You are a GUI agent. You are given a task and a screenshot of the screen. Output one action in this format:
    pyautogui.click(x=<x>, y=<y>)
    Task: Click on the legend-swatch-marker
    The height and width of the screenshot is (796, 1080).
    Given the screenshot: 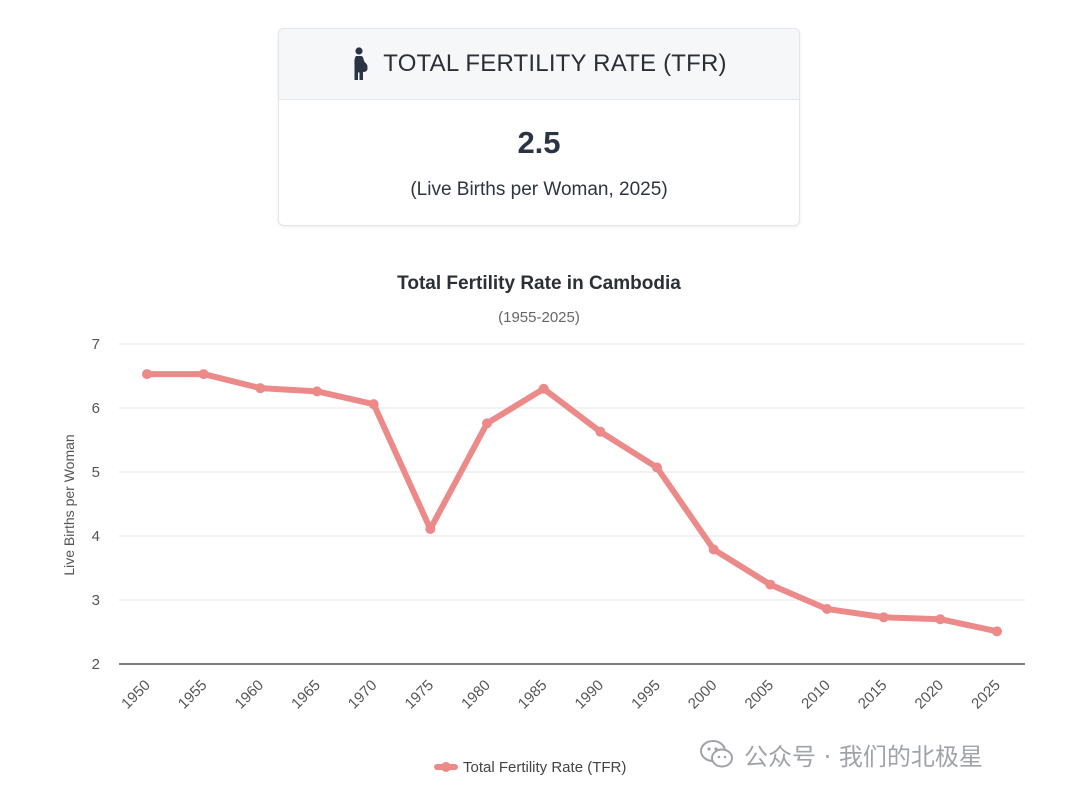 What is the action you would take?
    pyautogui.click(x=446, y=767)
    